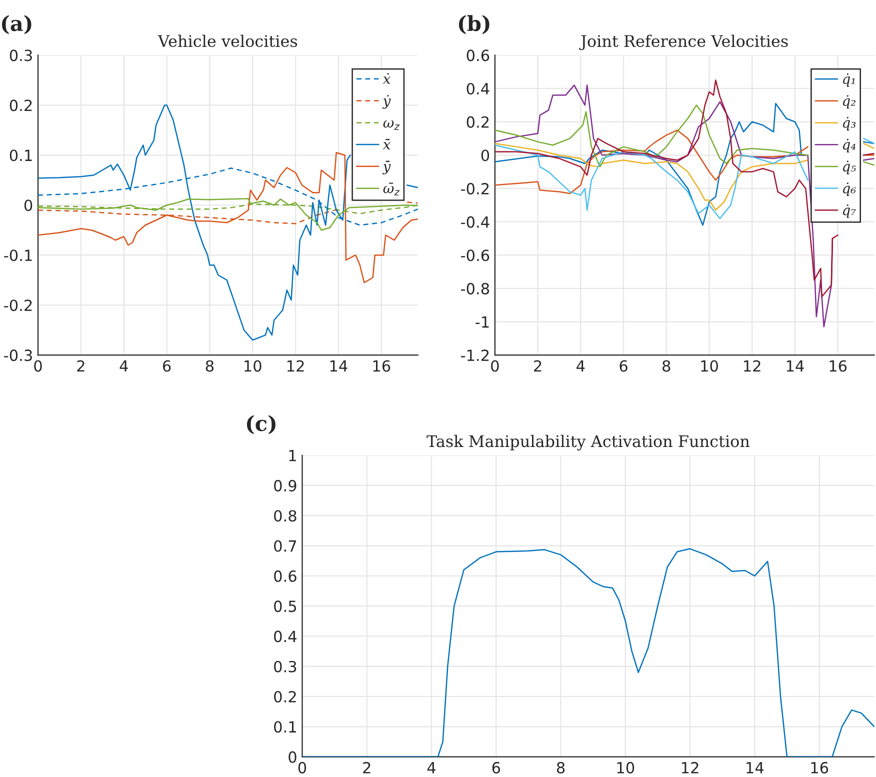 The image size is (876, 777). I want to click on legend-label: q̇₇, so click(849, 211).